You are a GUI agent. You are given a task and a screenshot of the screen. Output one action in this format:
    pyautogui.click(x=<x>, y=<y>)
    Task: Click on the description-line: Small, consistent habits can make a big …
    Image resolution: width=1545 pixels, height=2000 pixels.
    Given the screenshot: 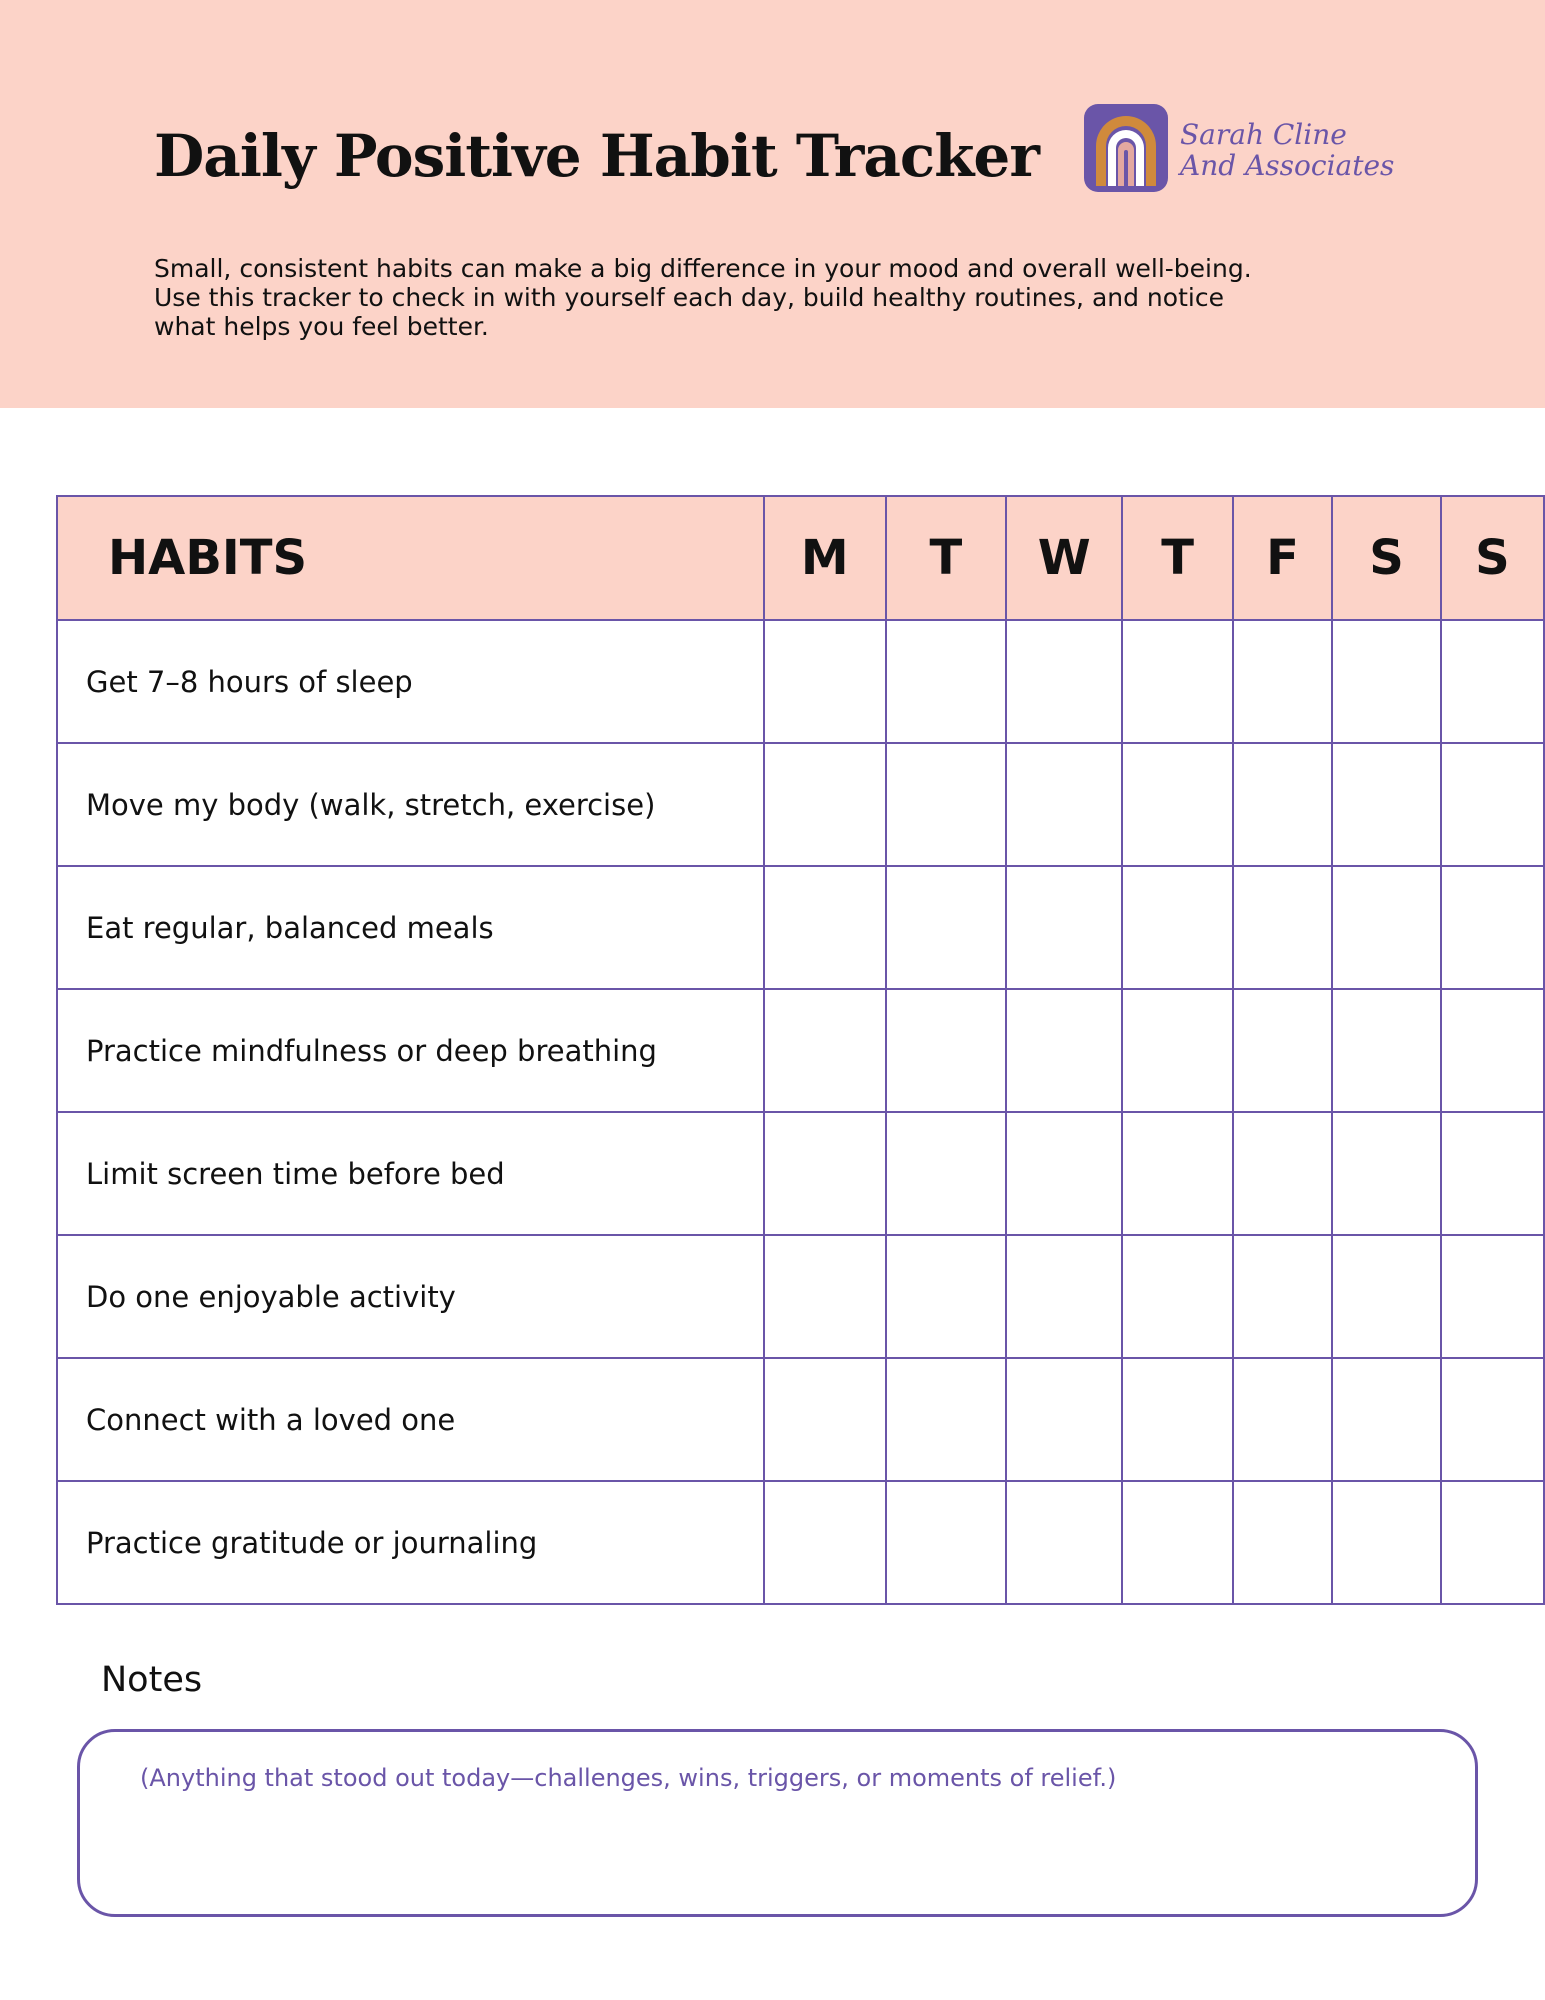 What is the action you would take?
    pyautogui.click(x=703, y=268)
    